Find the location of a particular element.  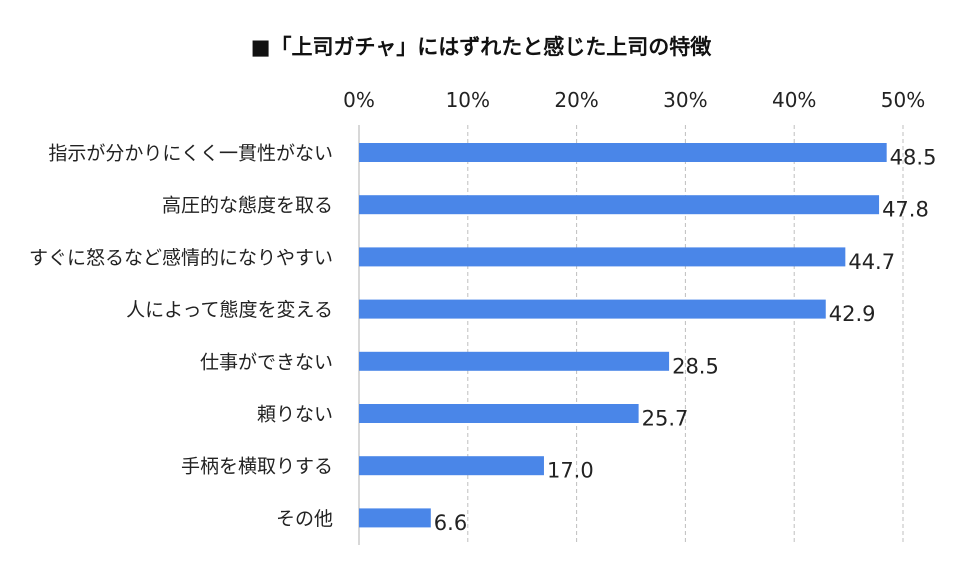

category-label: 高圧的な態度を取る is located at coordinates (247, 206).